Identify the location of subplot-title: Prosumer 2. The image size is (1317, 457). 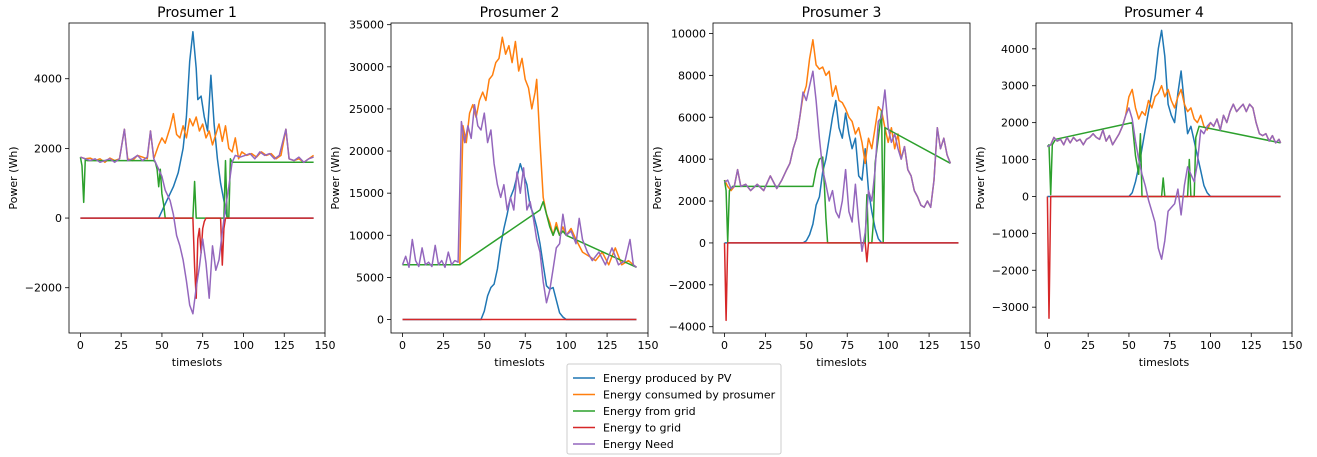
(520, 13).